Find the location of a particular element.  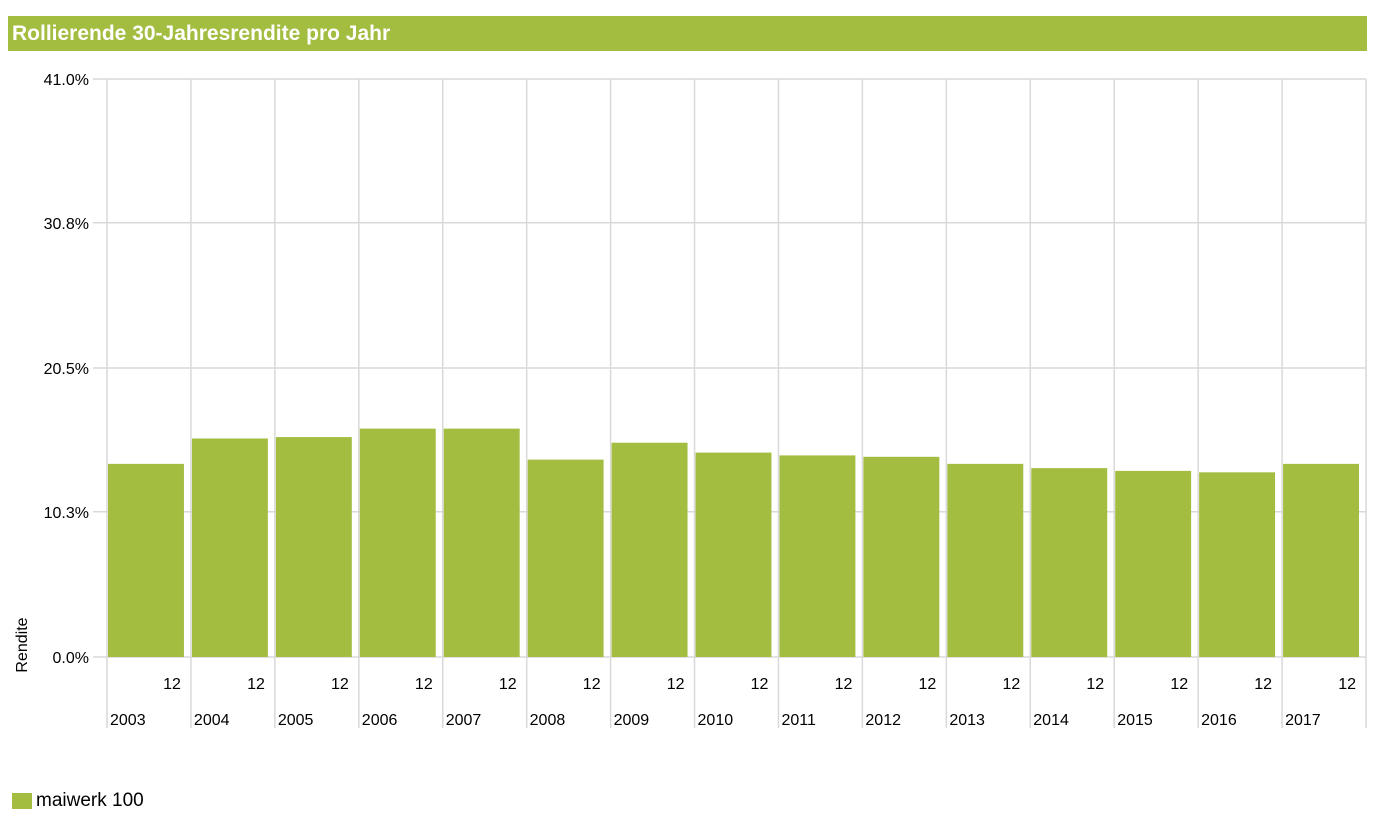

x-year-label: 2004 is located at coordinates (212, 720).